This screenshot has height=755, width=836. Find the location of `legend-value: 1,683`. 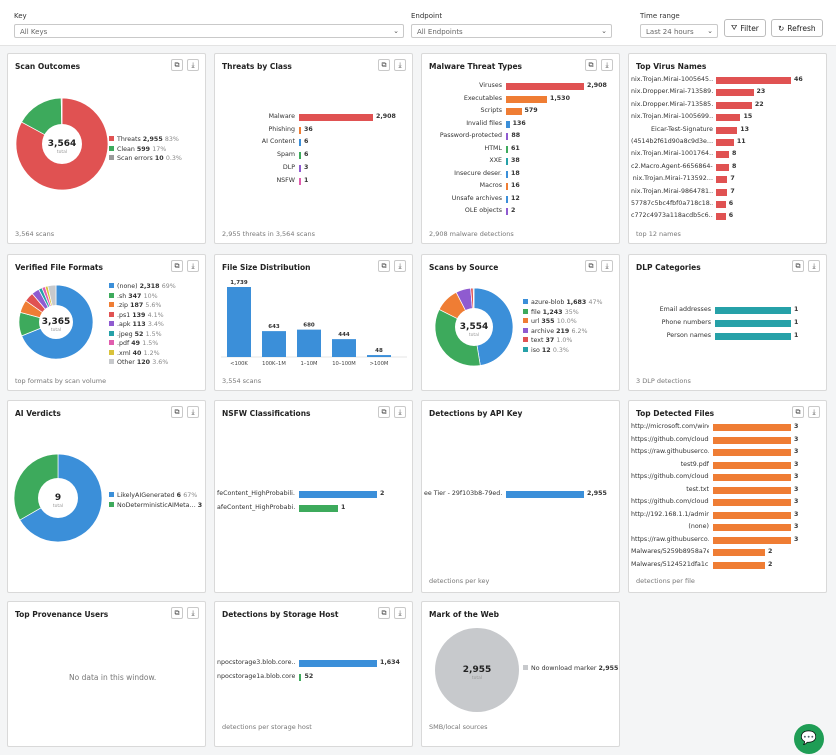

legend-value: 1,683 is located at coordinates (577, 302).